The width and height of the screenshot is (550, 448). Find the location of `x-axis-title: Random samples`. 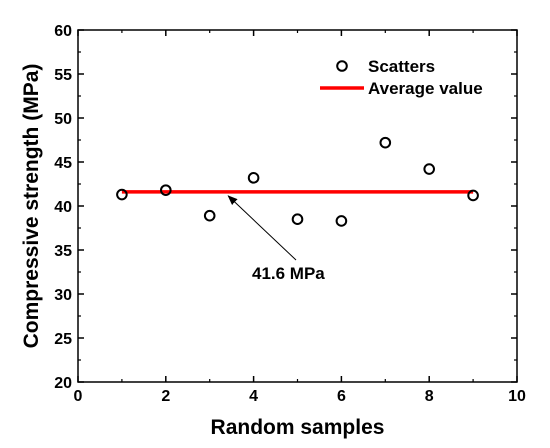

x-axis-title: Random samples is located at coordinates (298, 427).